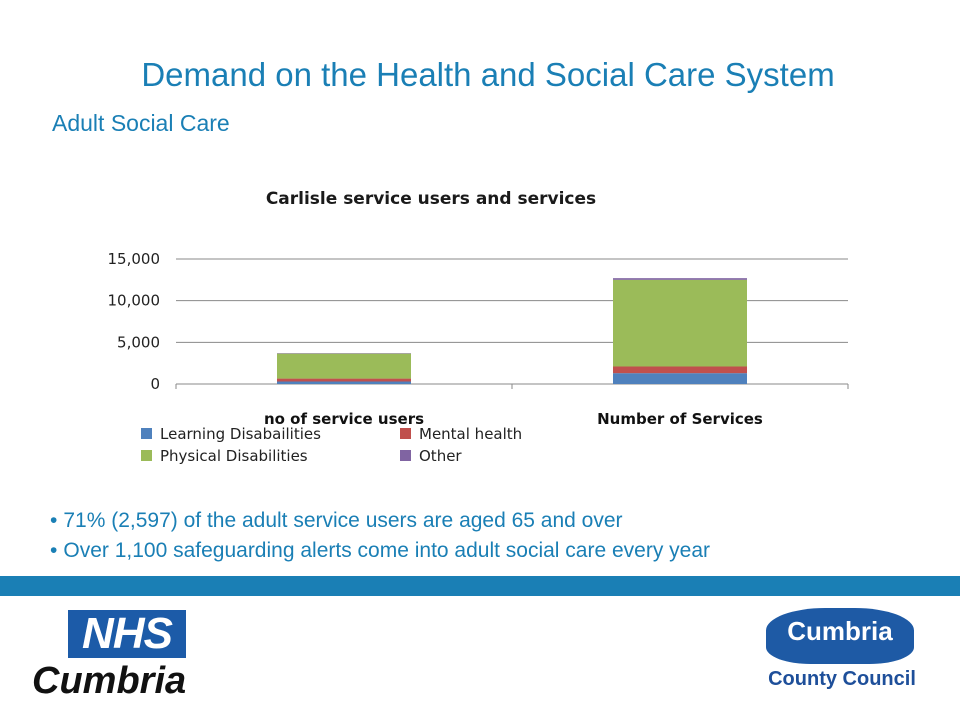 This screenshot has height=720, width=960. Describe the element at coordinates (134, 301) in the screenshot. I see `y-tick-label: 10,000` at that location.